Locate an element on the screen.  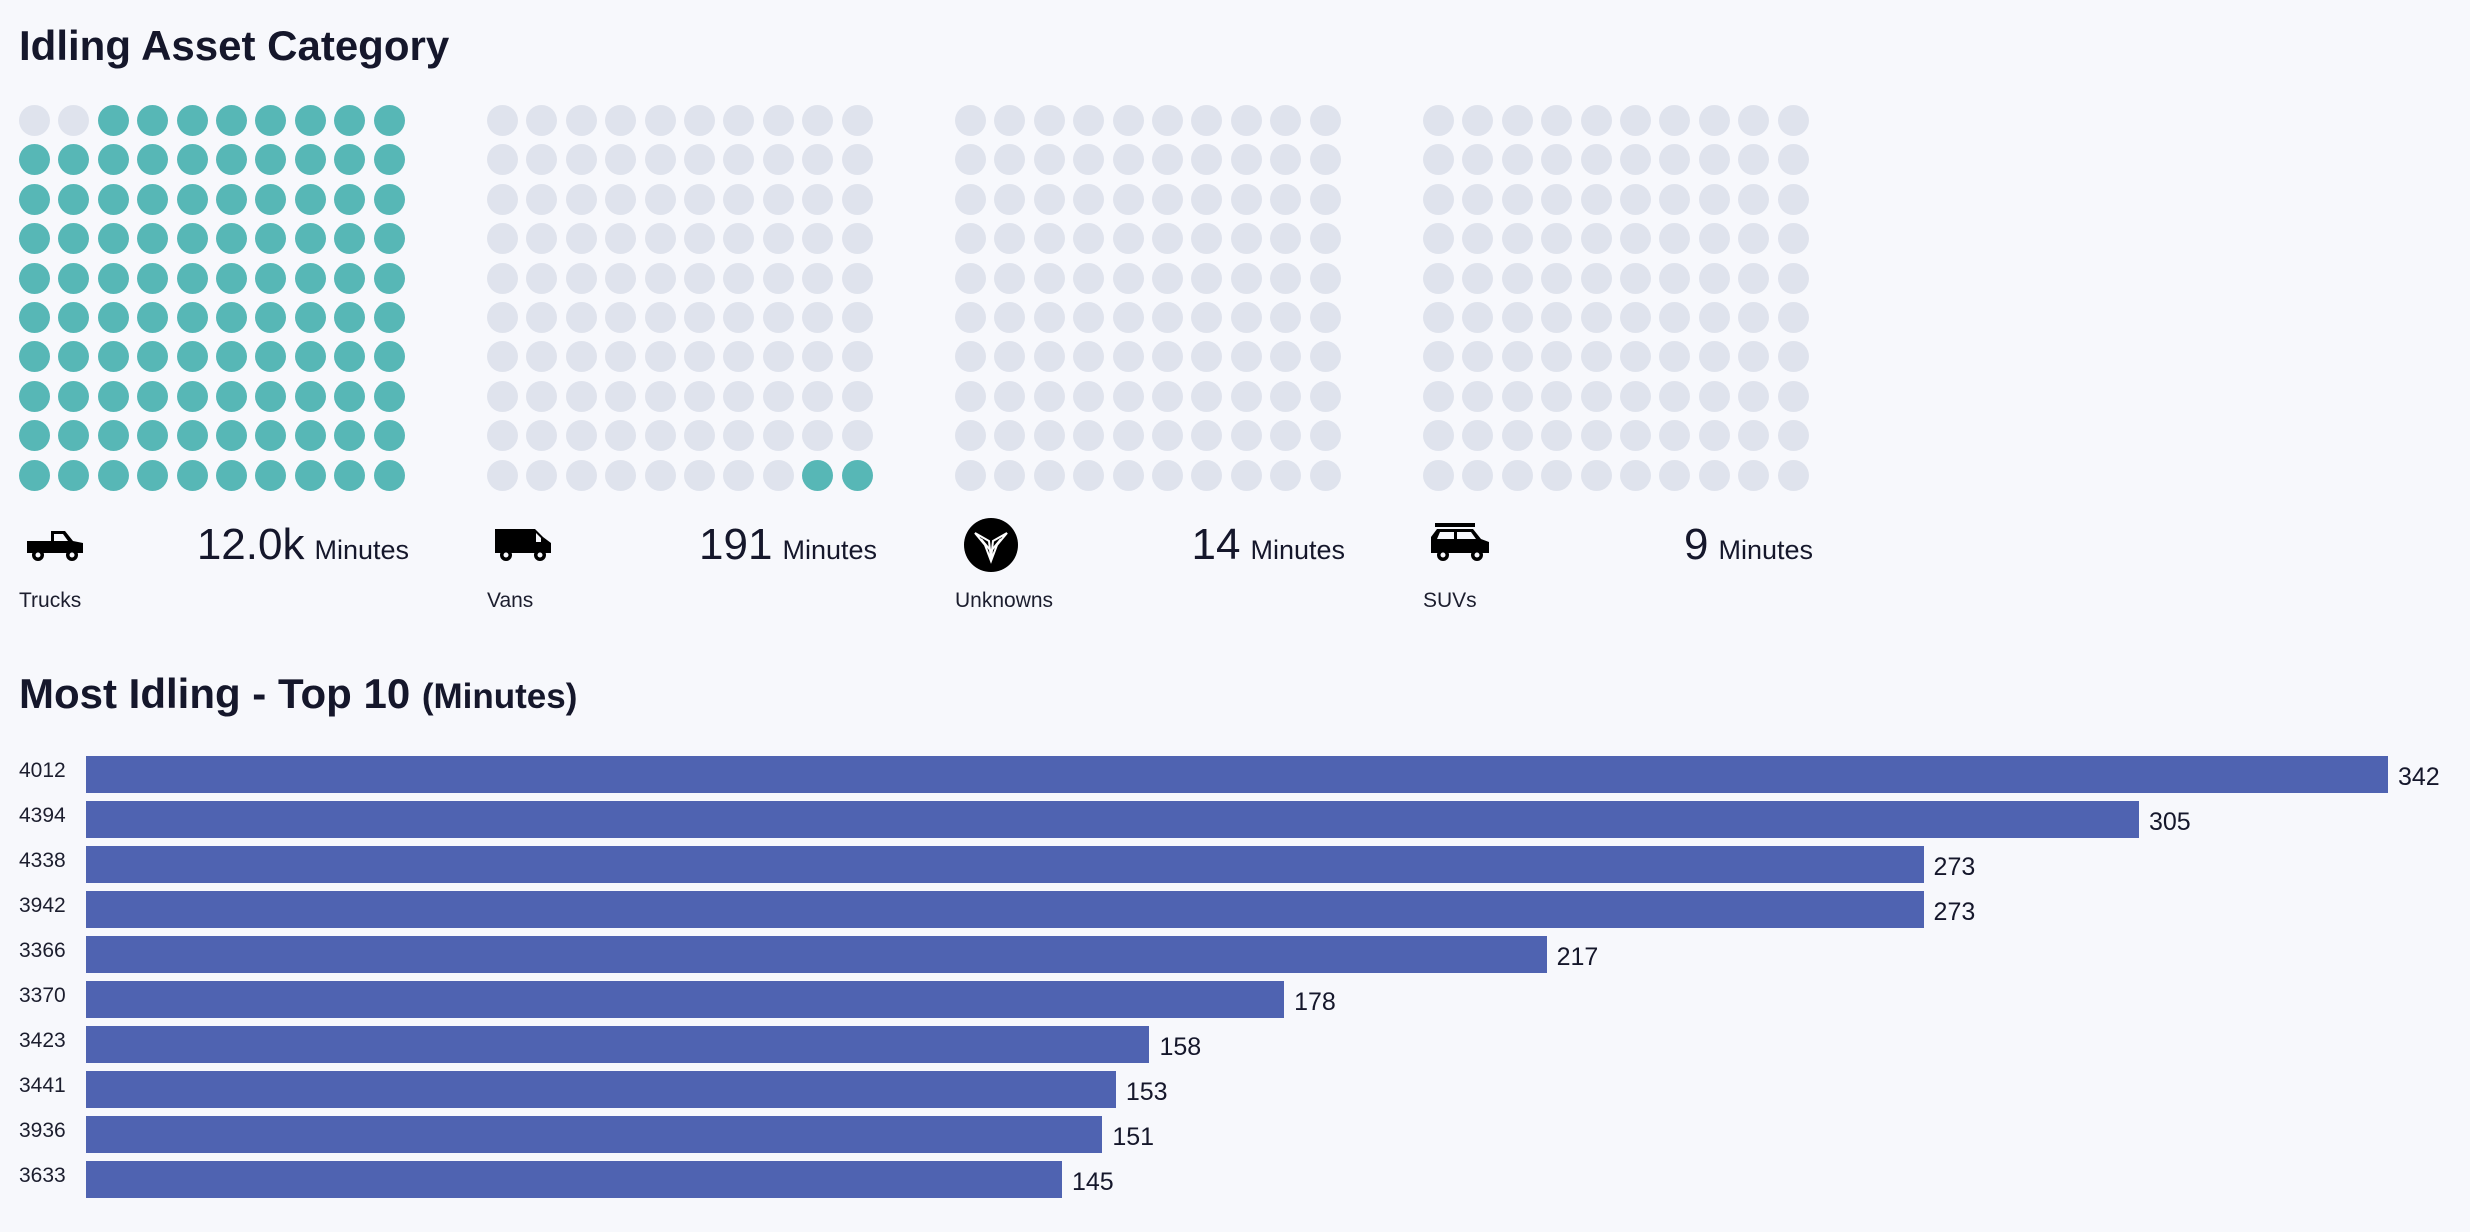
bar-row: 3366 217 is located at coordinates (1235, 954).